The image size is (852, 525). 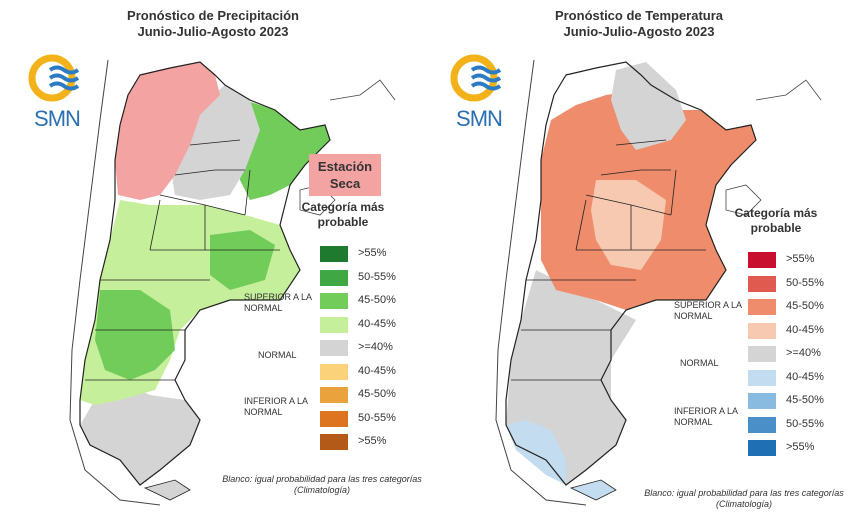 I want to click on temp-region-light-peach, so click(x=628, y=225).